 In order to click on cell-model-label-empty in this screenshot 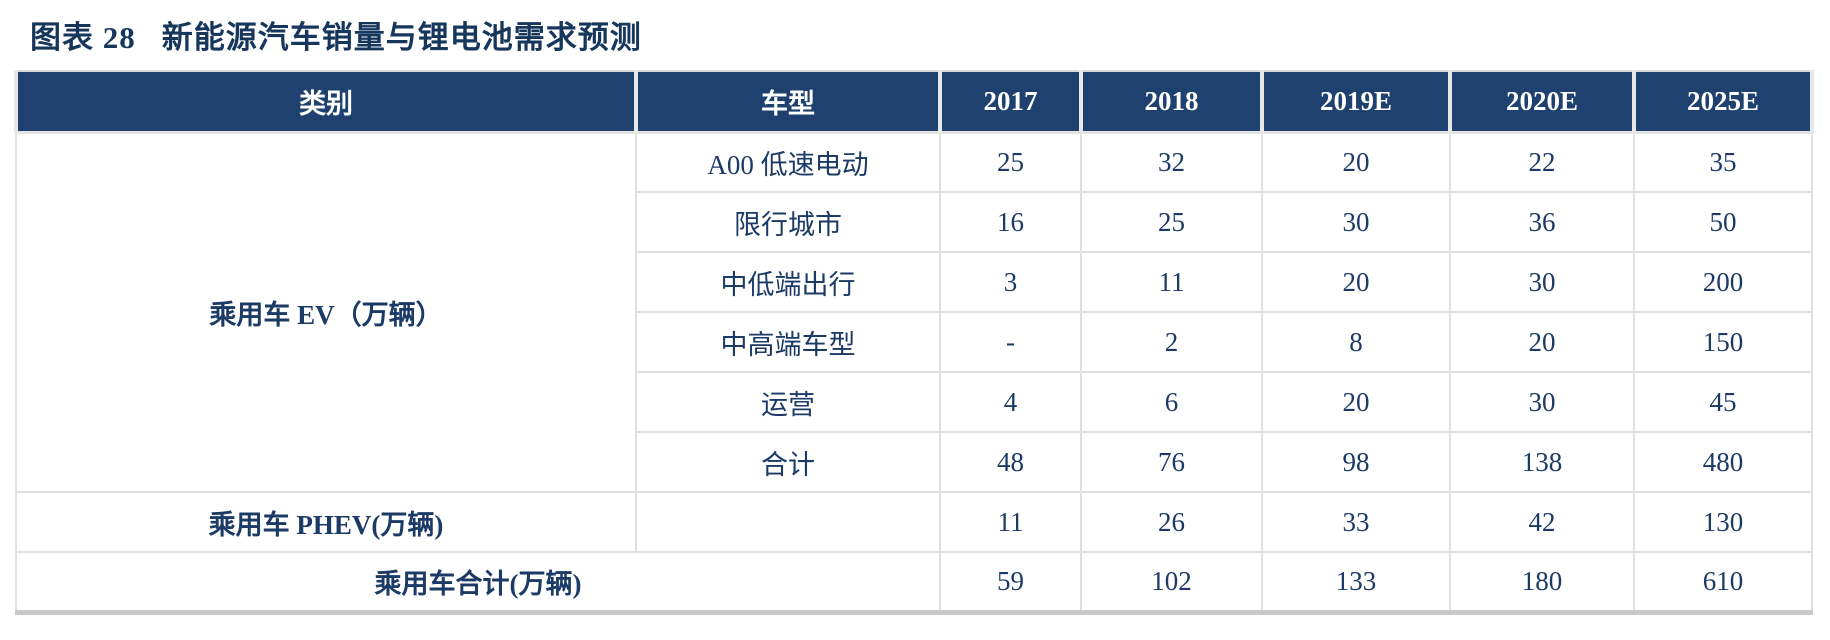, I will do `click(788, 522)`.